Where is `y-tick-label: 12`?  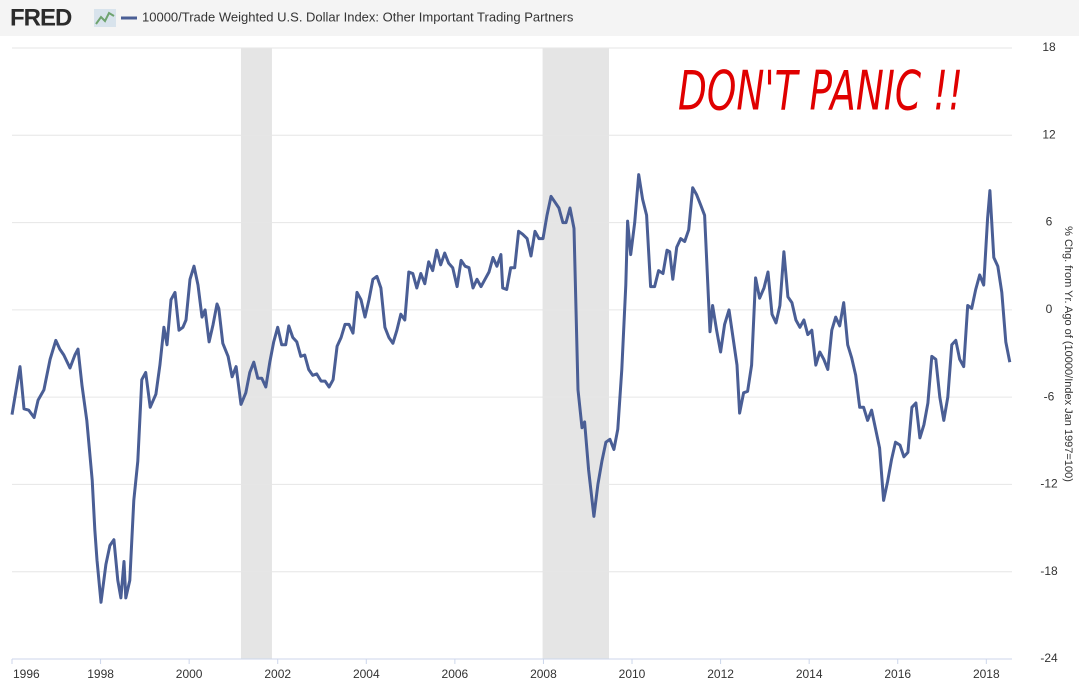 y-tick-label: 12 is located at coordinates (1049, 134).